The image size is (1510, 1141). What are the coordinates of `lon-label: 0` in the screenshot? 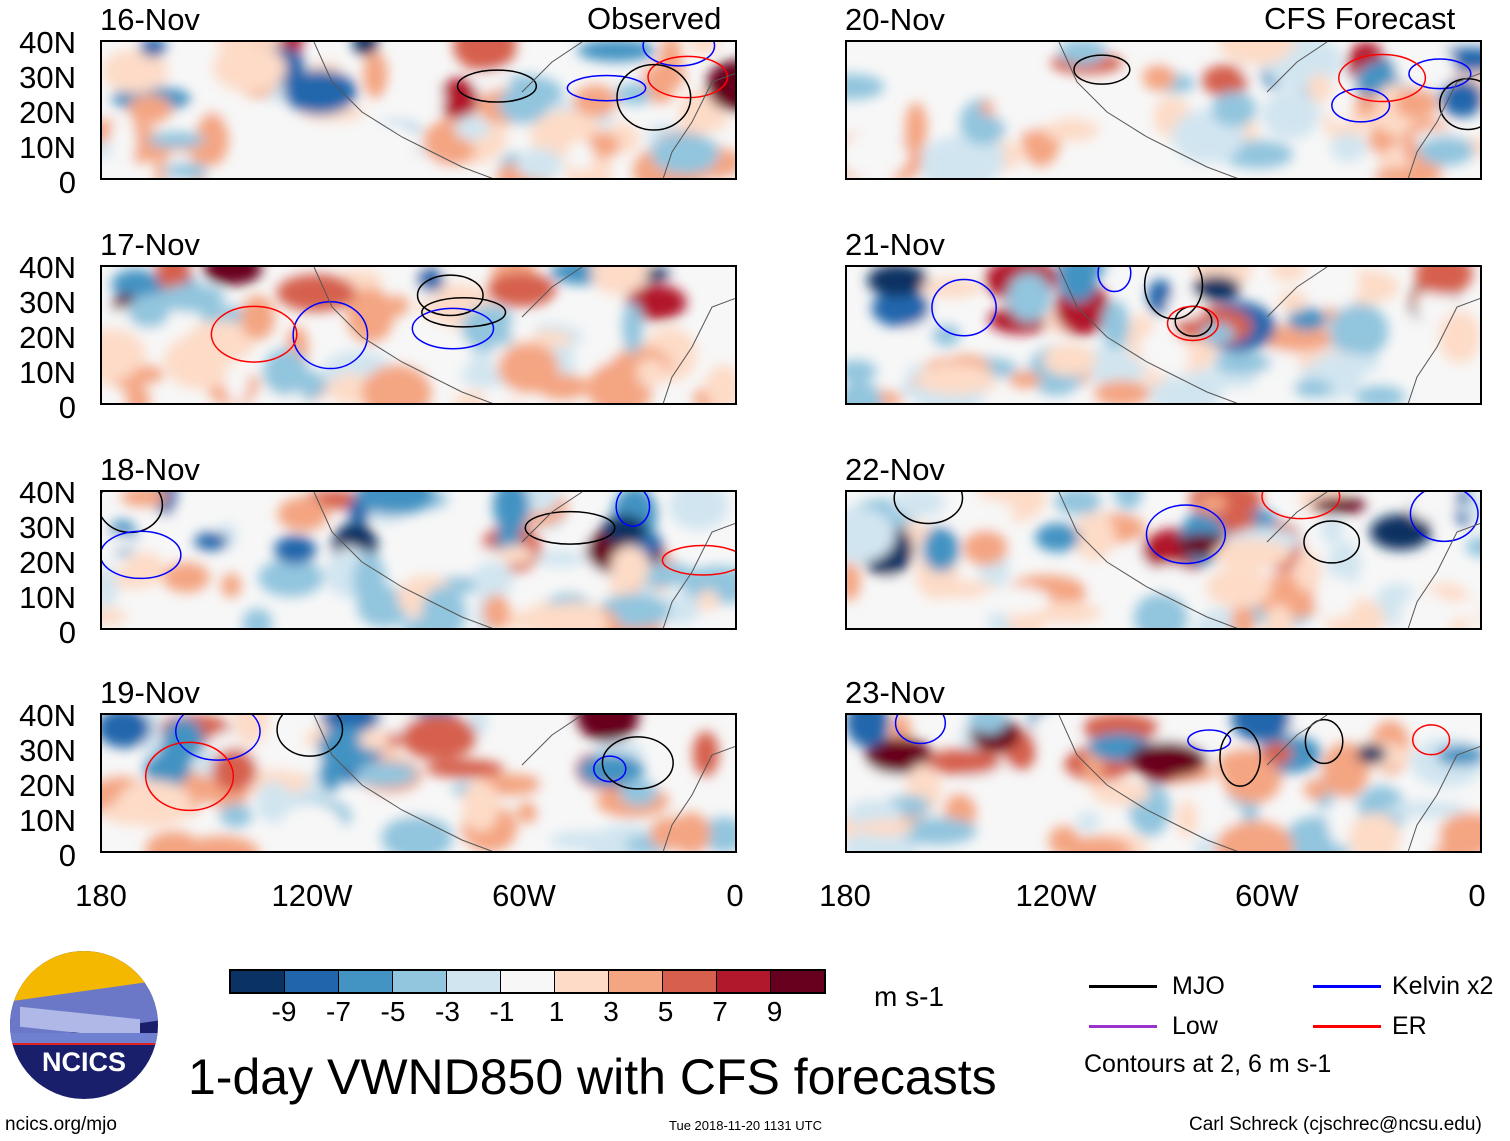 It's located at (1477, 895).